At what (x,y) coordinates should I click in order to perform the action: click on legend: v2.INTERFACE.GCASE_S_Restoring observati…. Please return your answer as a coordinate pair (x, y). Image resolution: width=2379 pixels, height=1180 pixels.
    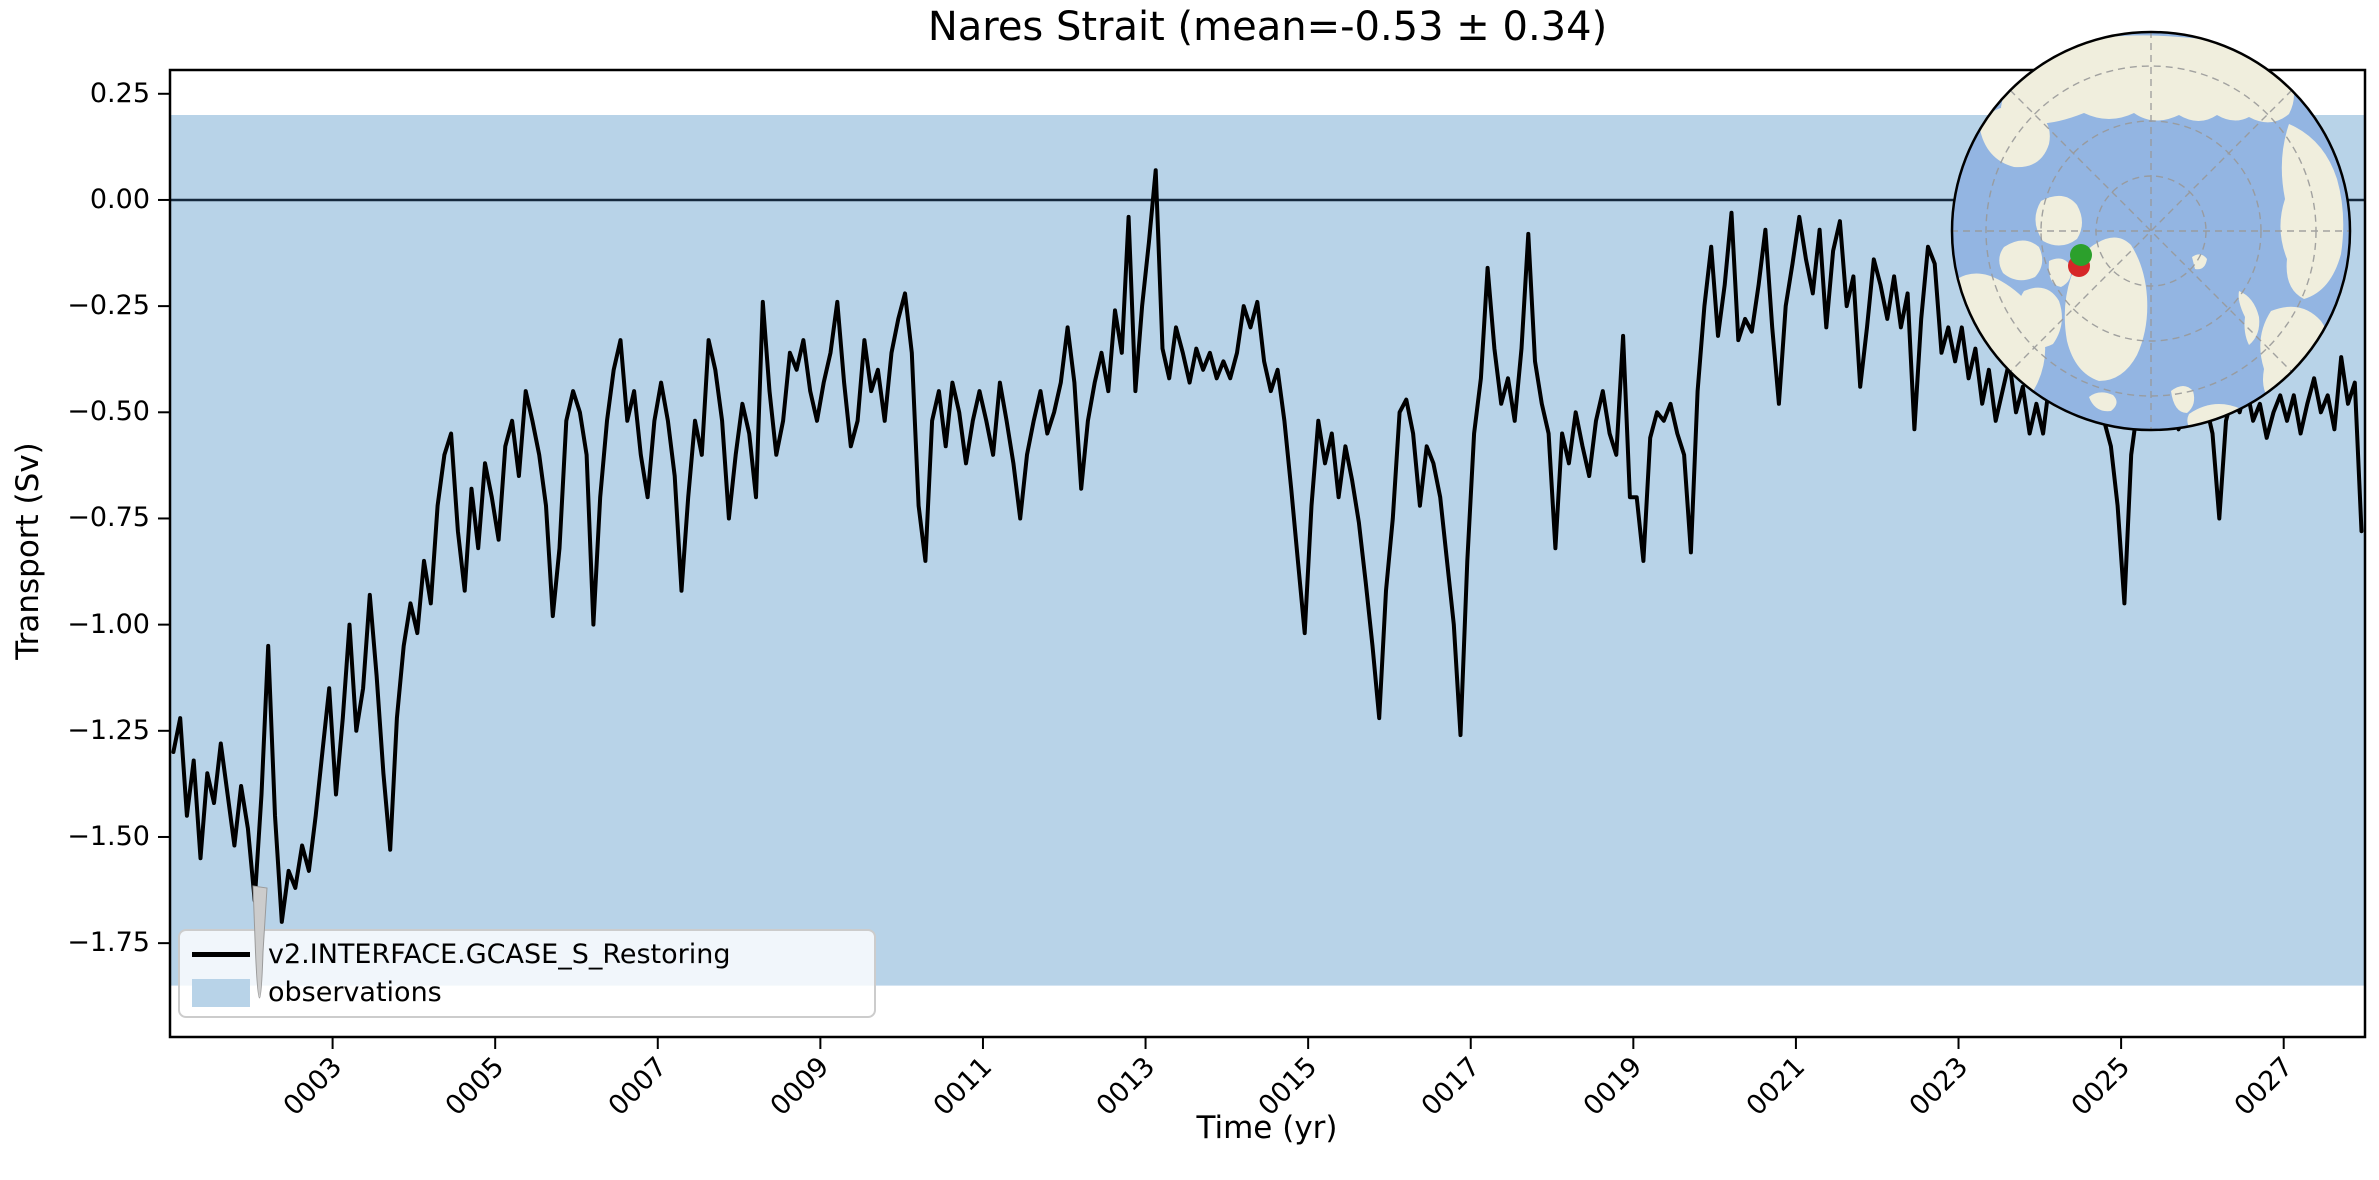
    Looking at the image, I should click on (527, 973).